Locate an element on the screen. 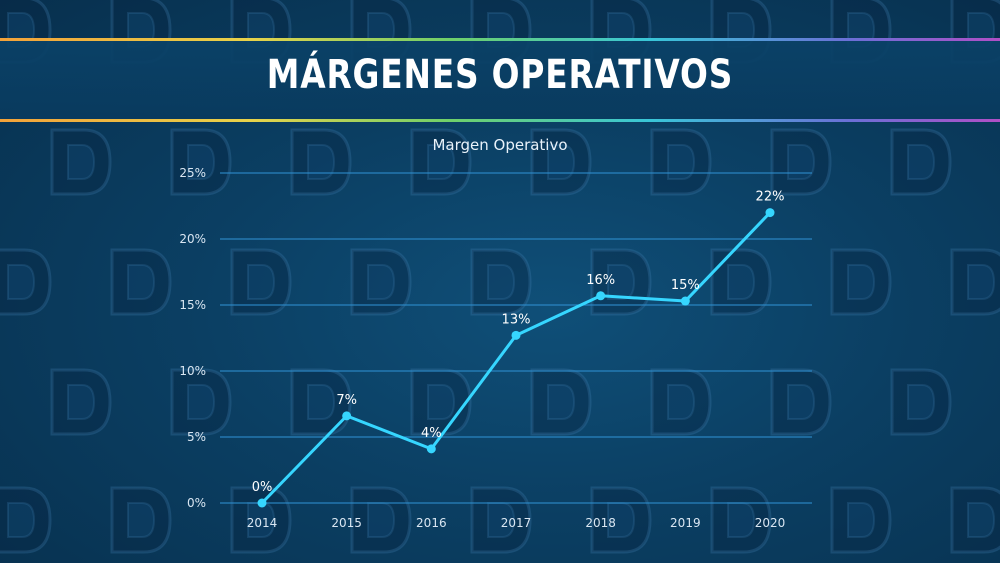 Image resolution: width=1000 pixels, height=563 pixels. x-tick-label: 2015 is located at coordinates (346, 523).